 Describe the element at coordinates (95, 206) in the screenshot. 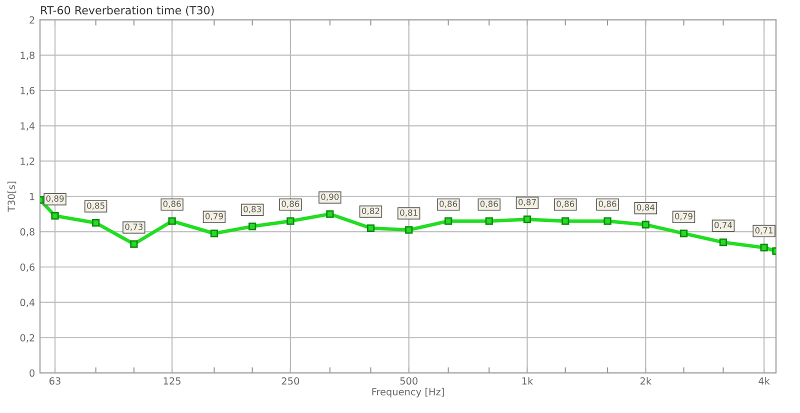

I see `data-label: 0,85` at that location.